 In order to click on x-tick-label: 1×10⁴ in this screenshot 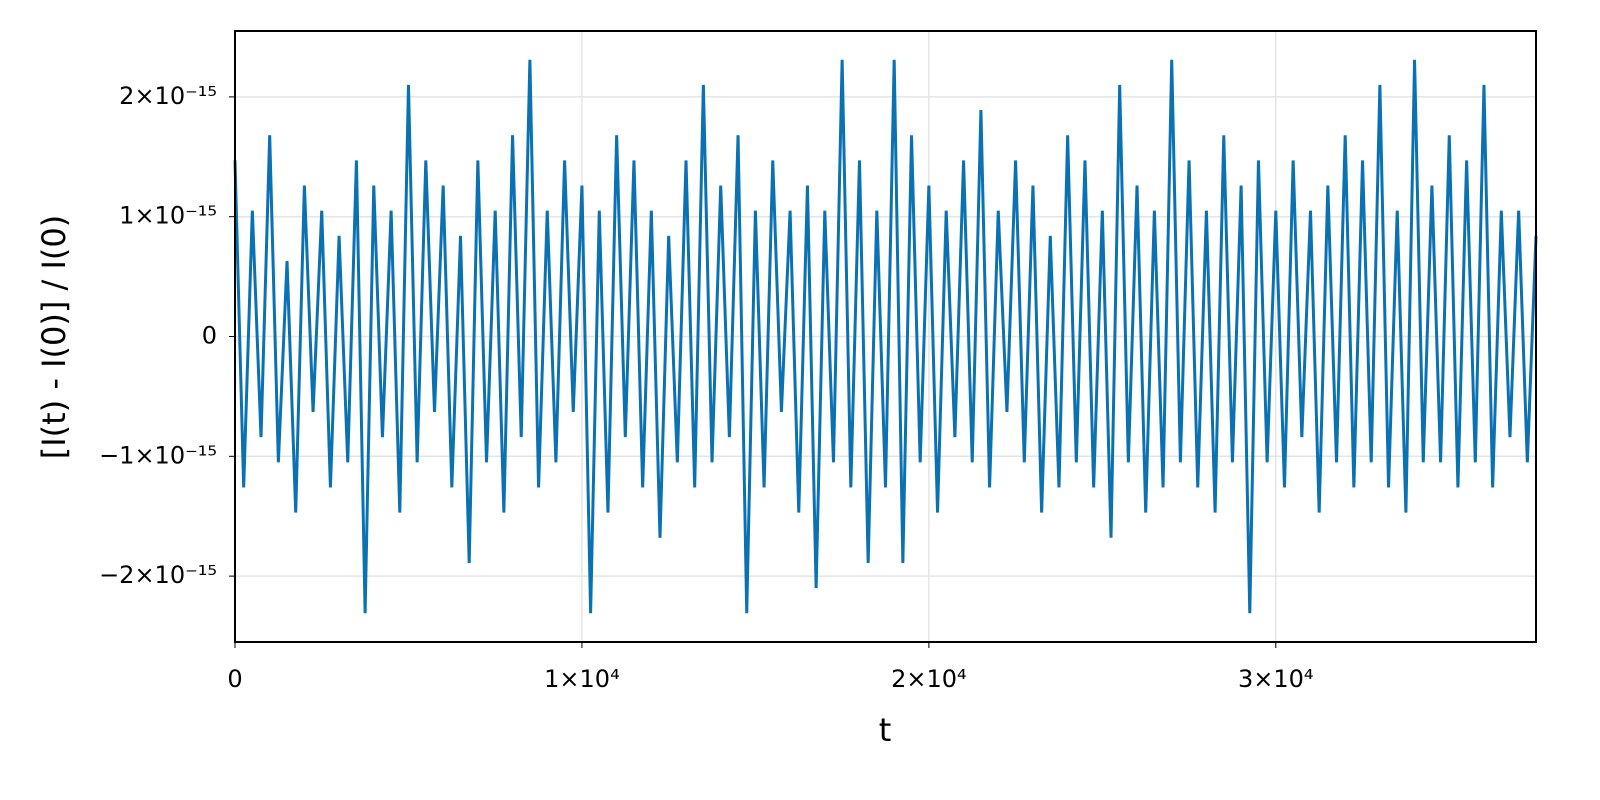, I will do `click(582, 679)`.